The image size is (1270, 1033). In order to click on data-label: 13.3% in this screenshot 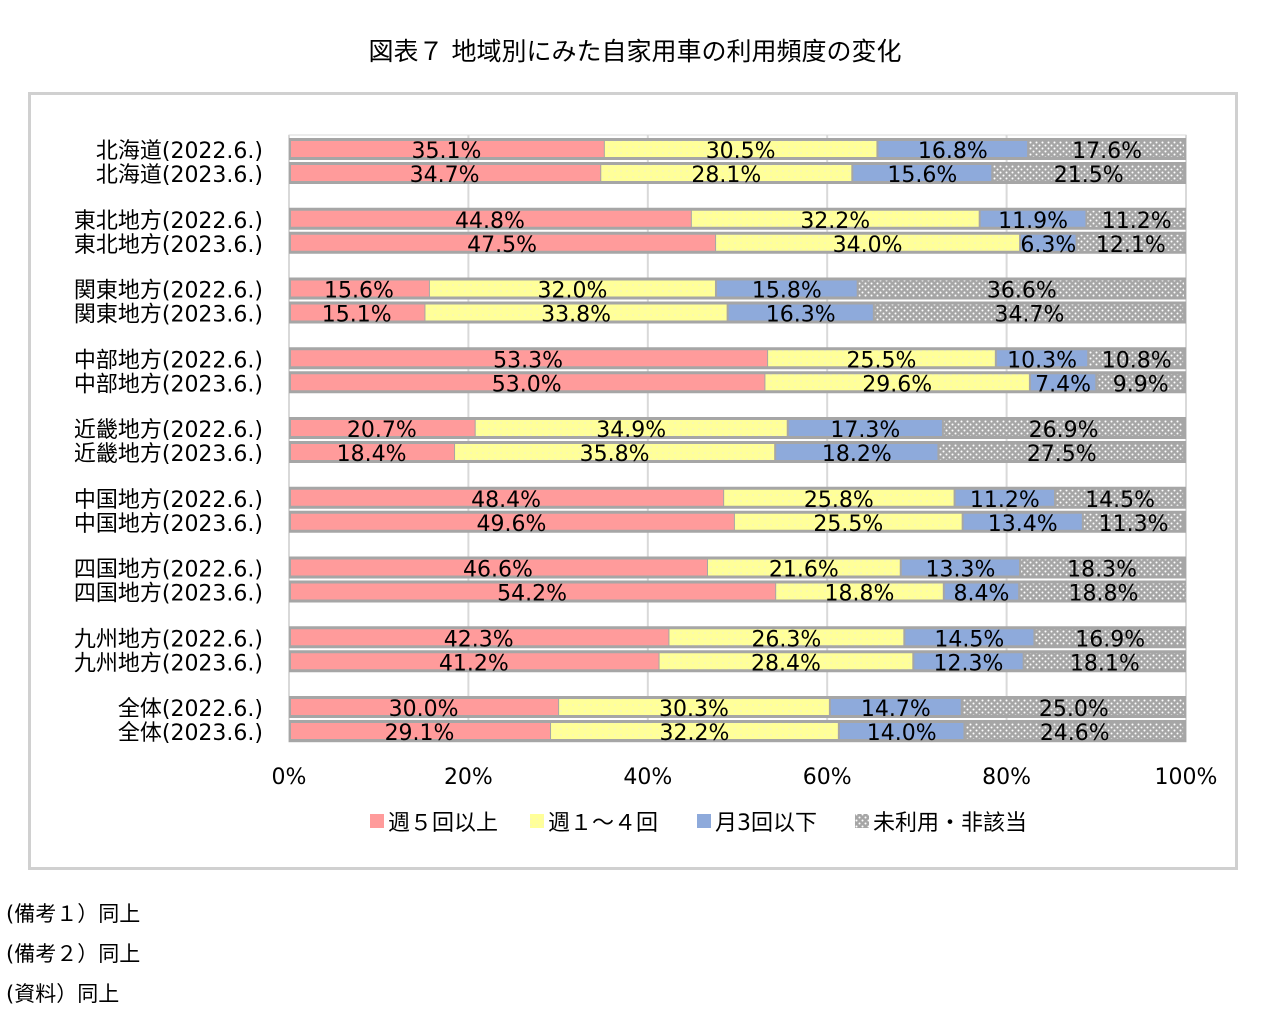, I will do `click(960, 570)`.